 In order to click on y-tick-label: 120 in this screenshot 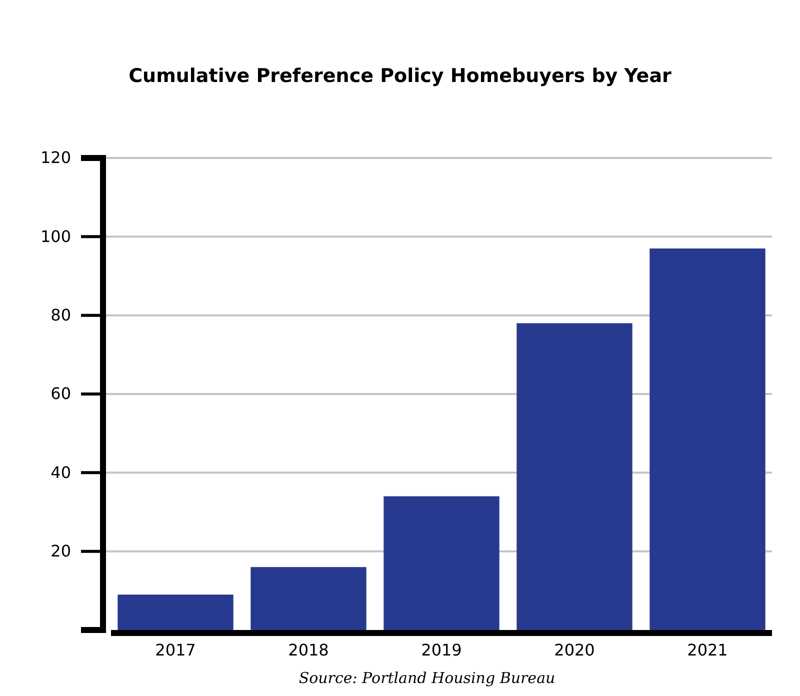, I will do `click(55, 158)`.